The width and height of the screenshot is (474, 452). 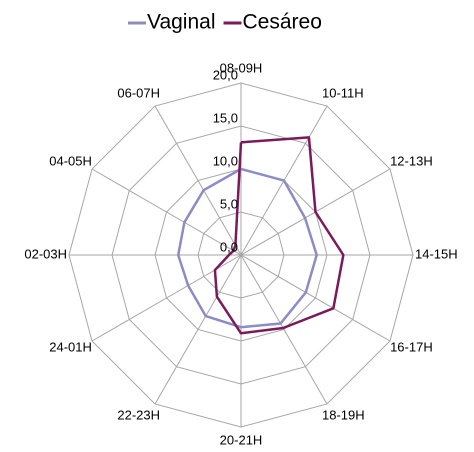 What do you see at coordinates (282, 22) in the screenshot?
I see `legend-label: Cesáreo` at bounding box center [282, 22].